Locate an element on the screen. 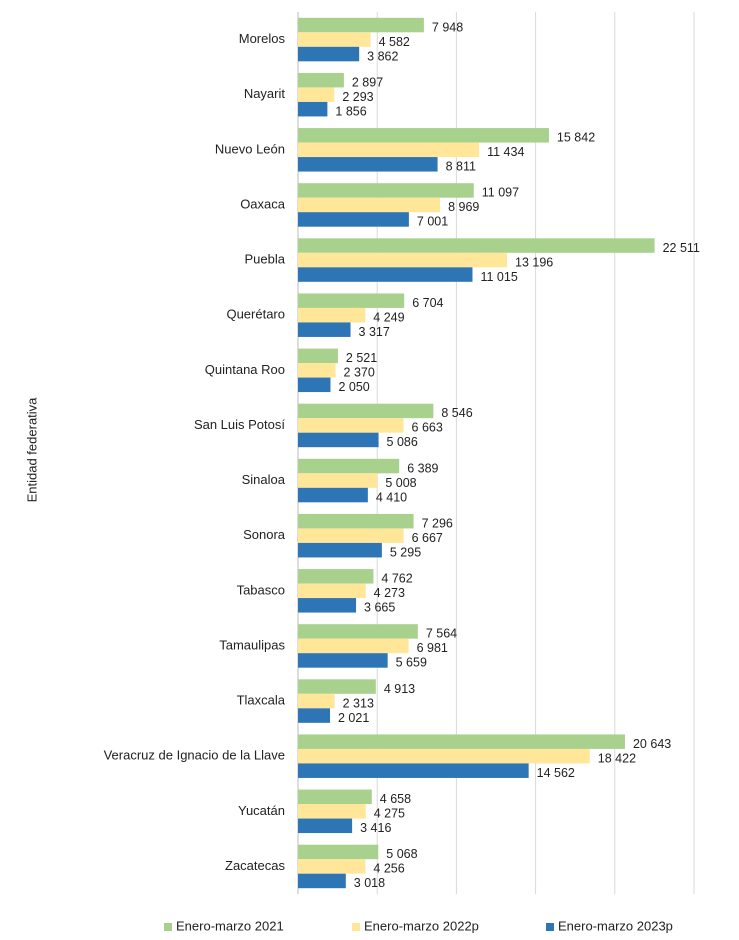 The width and height of the screenshot is (739, 940). category-label: Veracruz de Ignacio de la Llave is located at coordinates (194, 755).